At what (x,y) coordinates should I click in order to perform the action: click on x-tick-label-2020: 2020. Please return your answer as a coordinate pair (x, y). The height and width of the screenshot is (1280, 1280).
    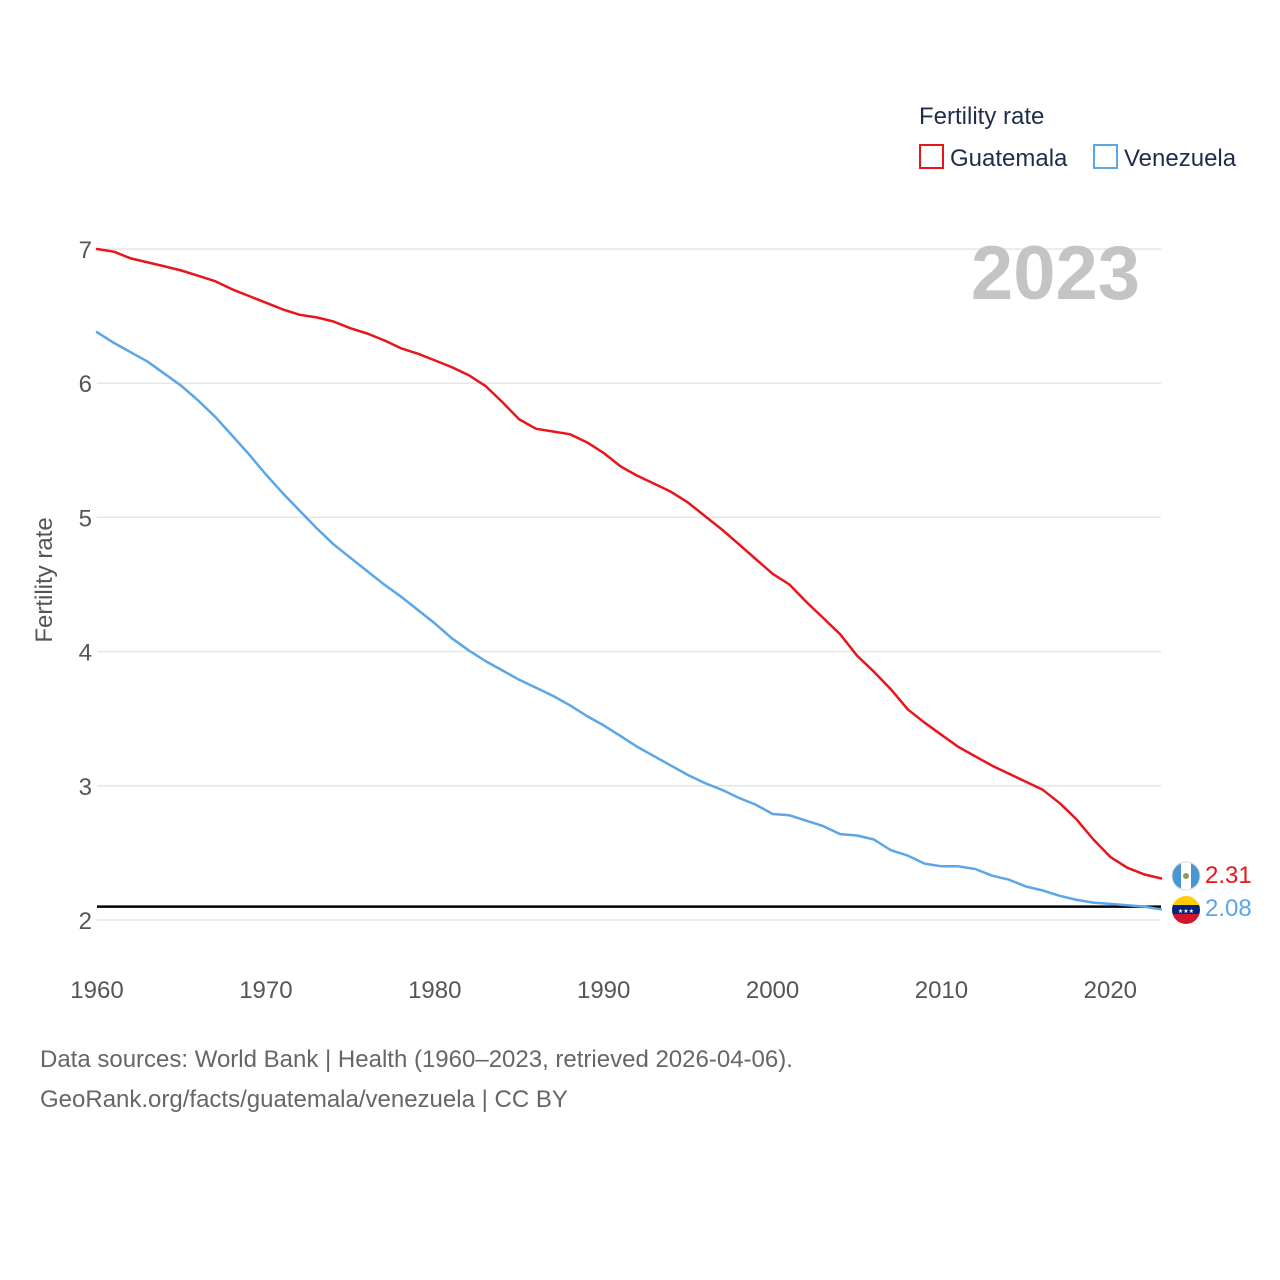
    Looking at the image, I should click on (1110, 990).